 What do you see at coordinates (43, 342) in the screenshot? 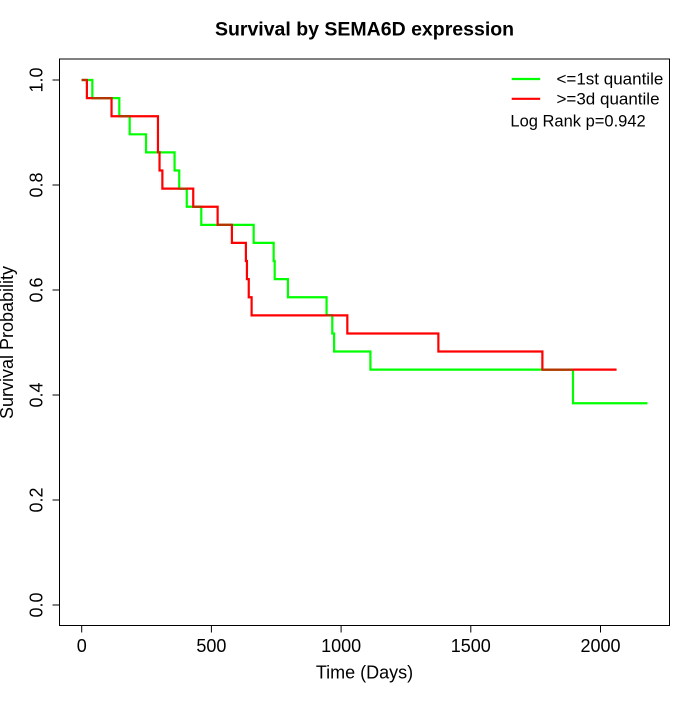
I see `y-axis-ticks: 0.0 0.2 0.4 0.6 0.8 1.0` at bounding box center [43, 342].